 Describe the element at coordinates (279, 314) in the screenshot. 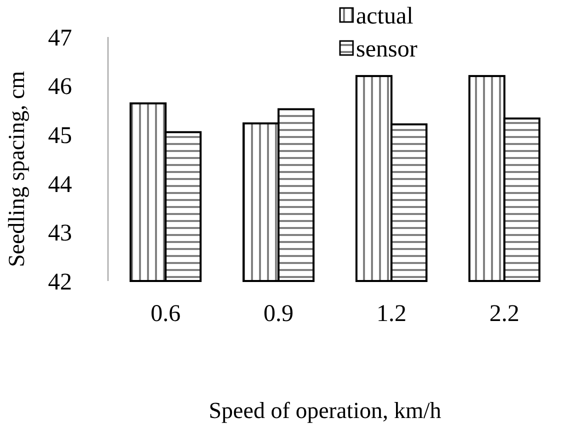

I see `x-tick-label: 0.9` at that location.